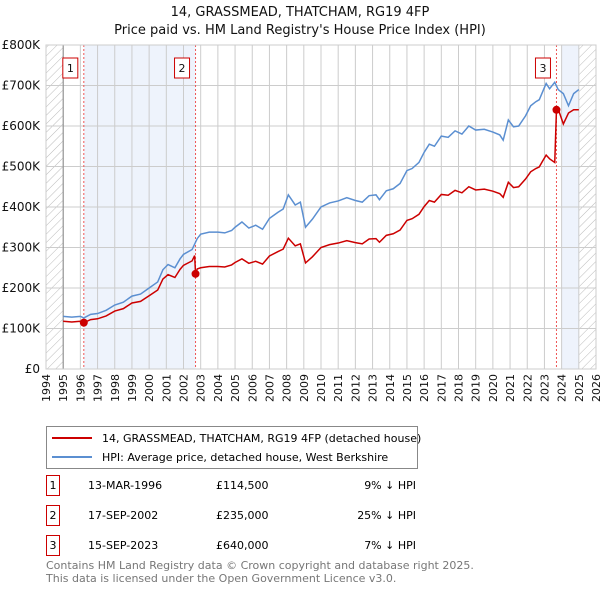 This screenshot has width=600, height=590. What do you see at coordinates (98, 388) in the screenshot?
I see `x-tick-label: 1997` at bounding box center [98, 388].